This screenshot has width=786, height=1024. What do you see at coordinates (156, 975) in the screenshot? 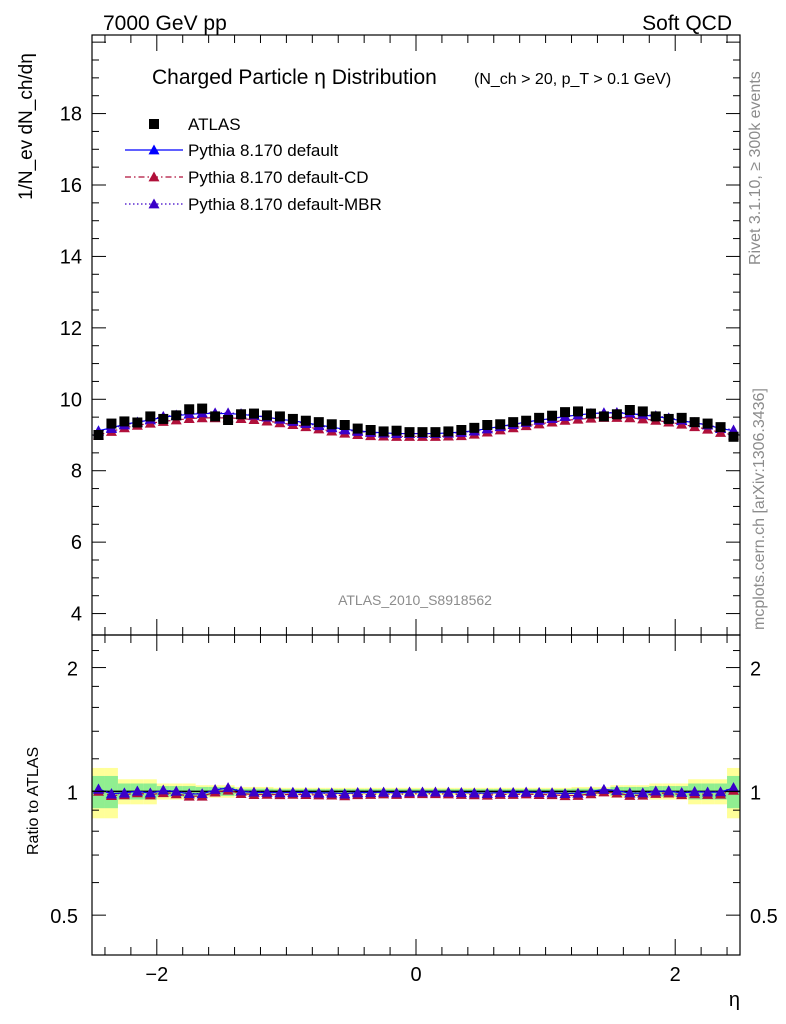
I see `x-tick-label: −2` at bounding box center [156, 975].